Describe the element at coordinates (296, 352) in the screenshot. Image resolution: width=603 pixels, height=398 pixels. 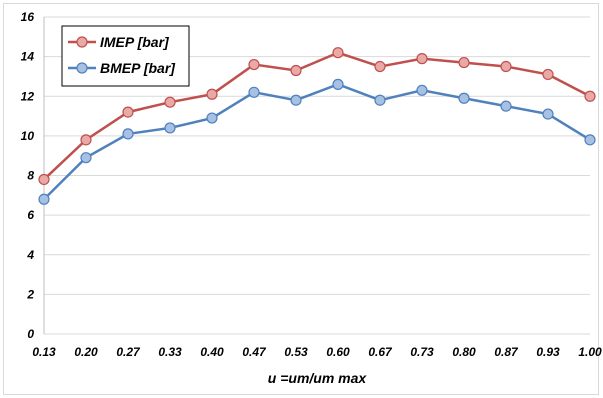
I see `x-tick-label: 0.53` at that location.